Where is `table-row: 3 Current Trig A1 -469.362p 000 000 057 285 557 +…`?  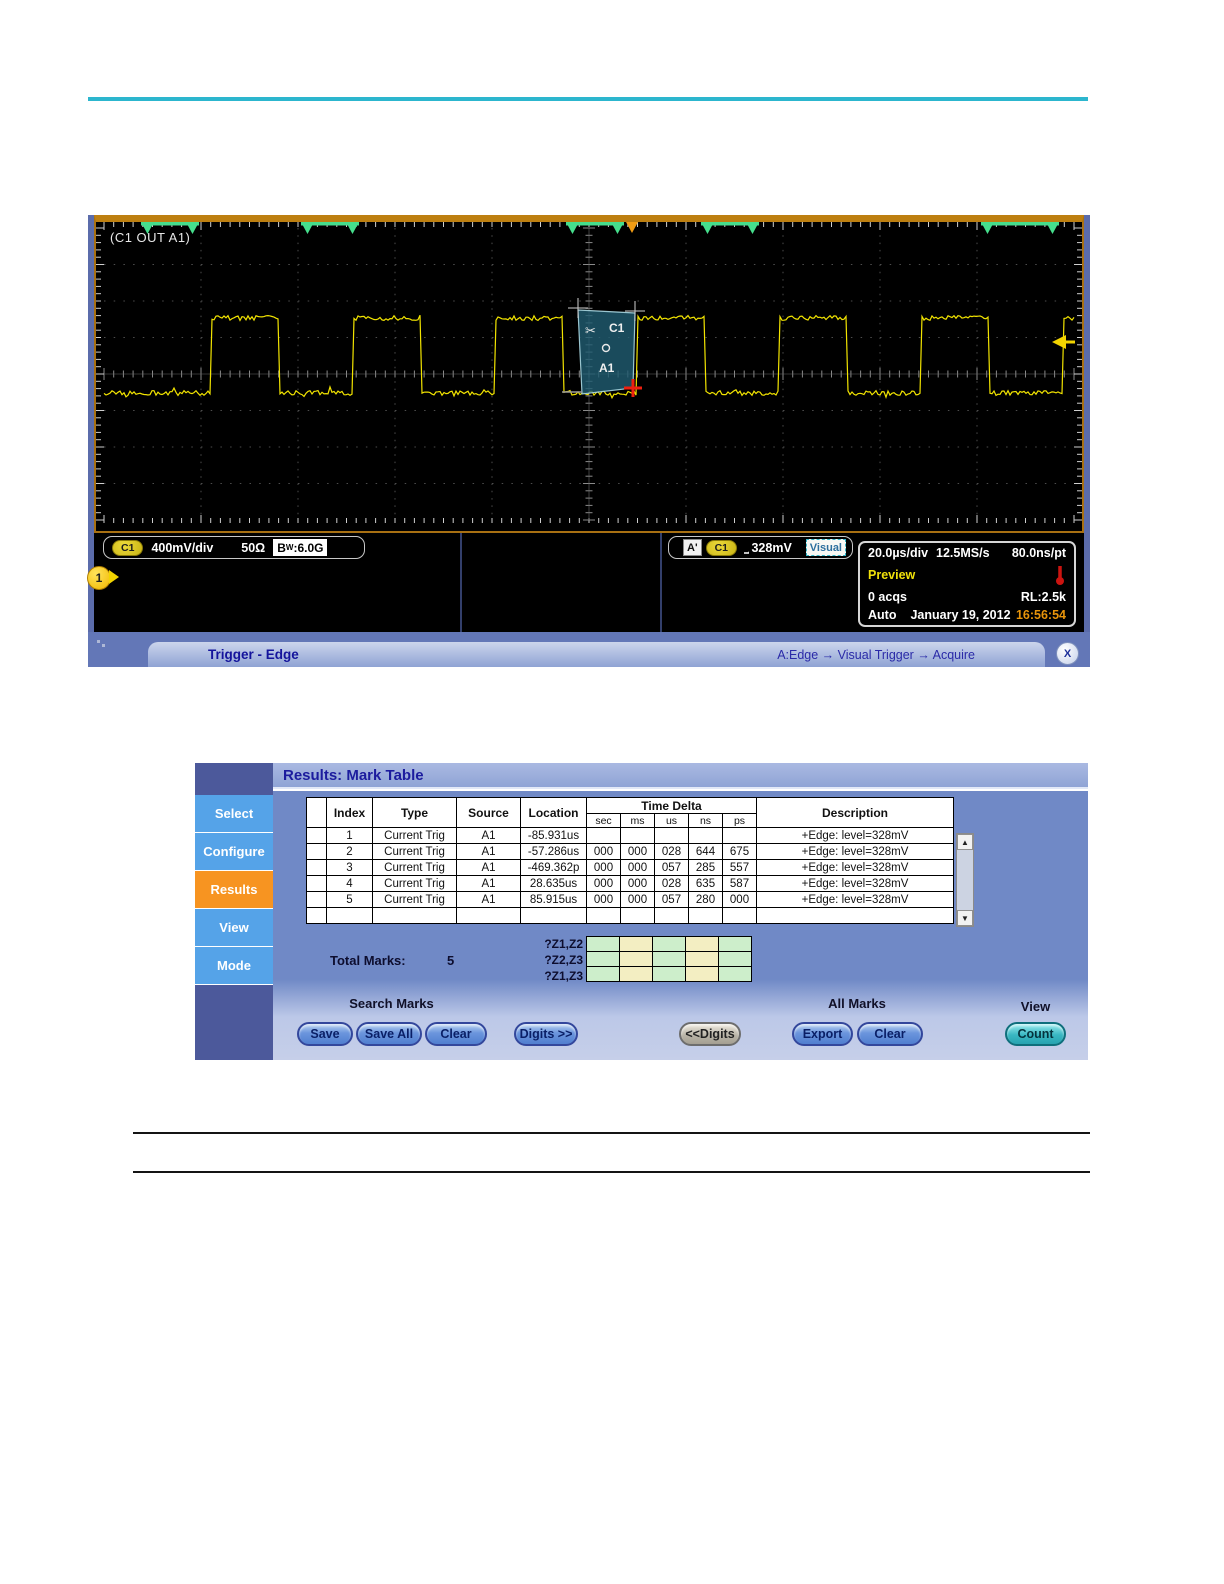 table-row: 3 Current Trig A1 -469.362p 000 000 057 285 557 +… is located at coordinates (630, 867).